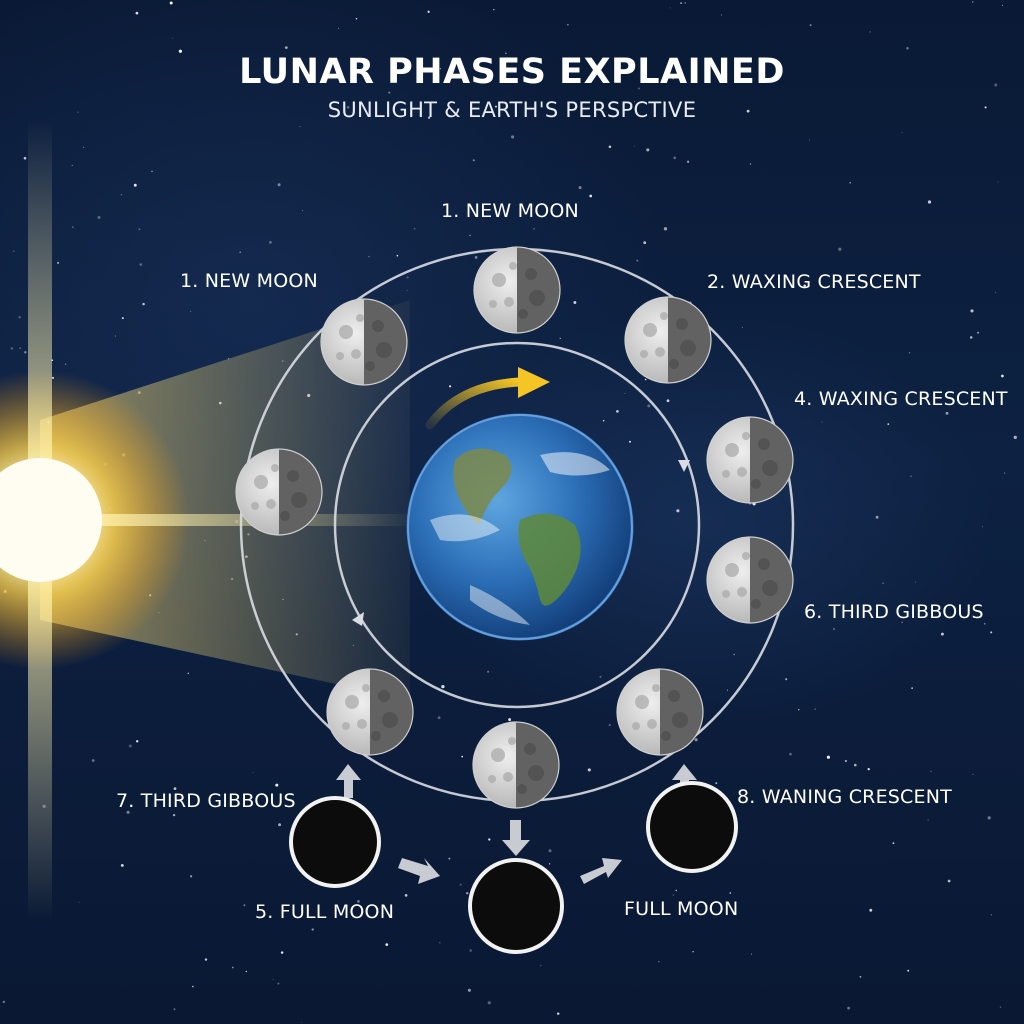 The image size is (1024, 1024). I want to click on arrow-right-lower-left-icon, so click(419, 871).